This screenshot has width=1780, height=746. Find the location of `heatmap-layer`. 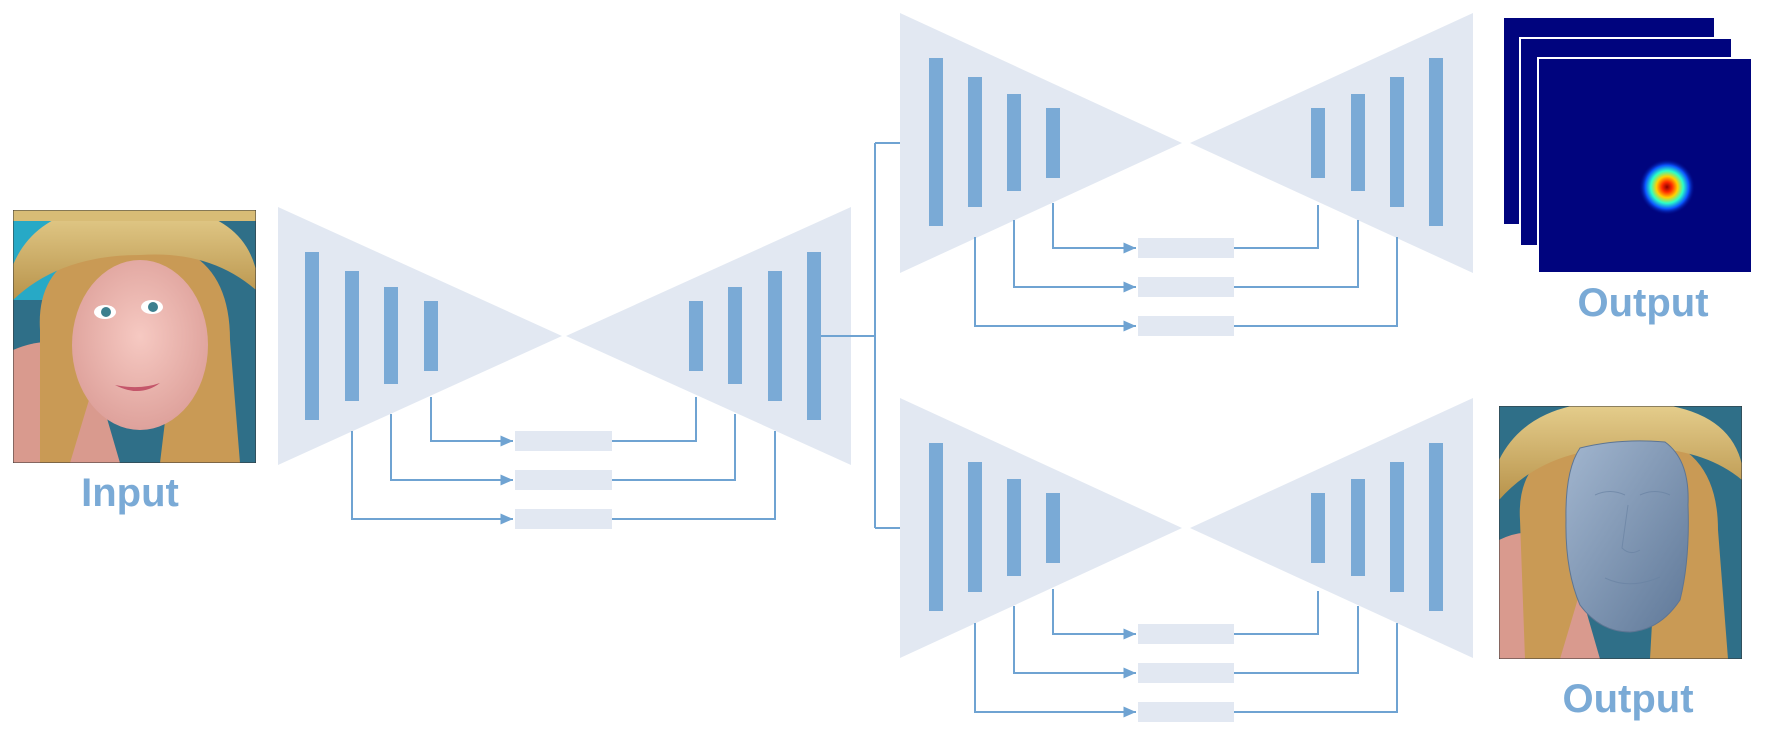

heatmap-layer is located at coordinates (1645, 165).